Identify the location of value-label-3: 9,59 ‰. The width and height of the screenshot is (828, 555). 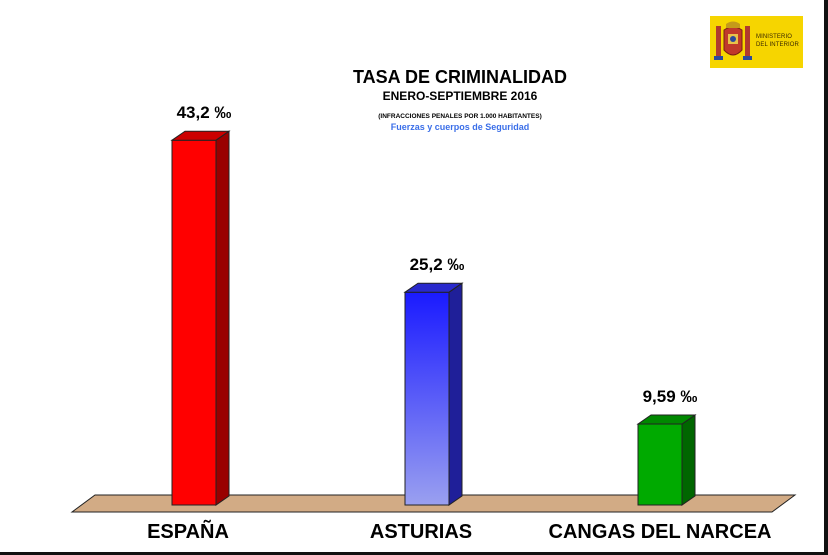
(670, 396).